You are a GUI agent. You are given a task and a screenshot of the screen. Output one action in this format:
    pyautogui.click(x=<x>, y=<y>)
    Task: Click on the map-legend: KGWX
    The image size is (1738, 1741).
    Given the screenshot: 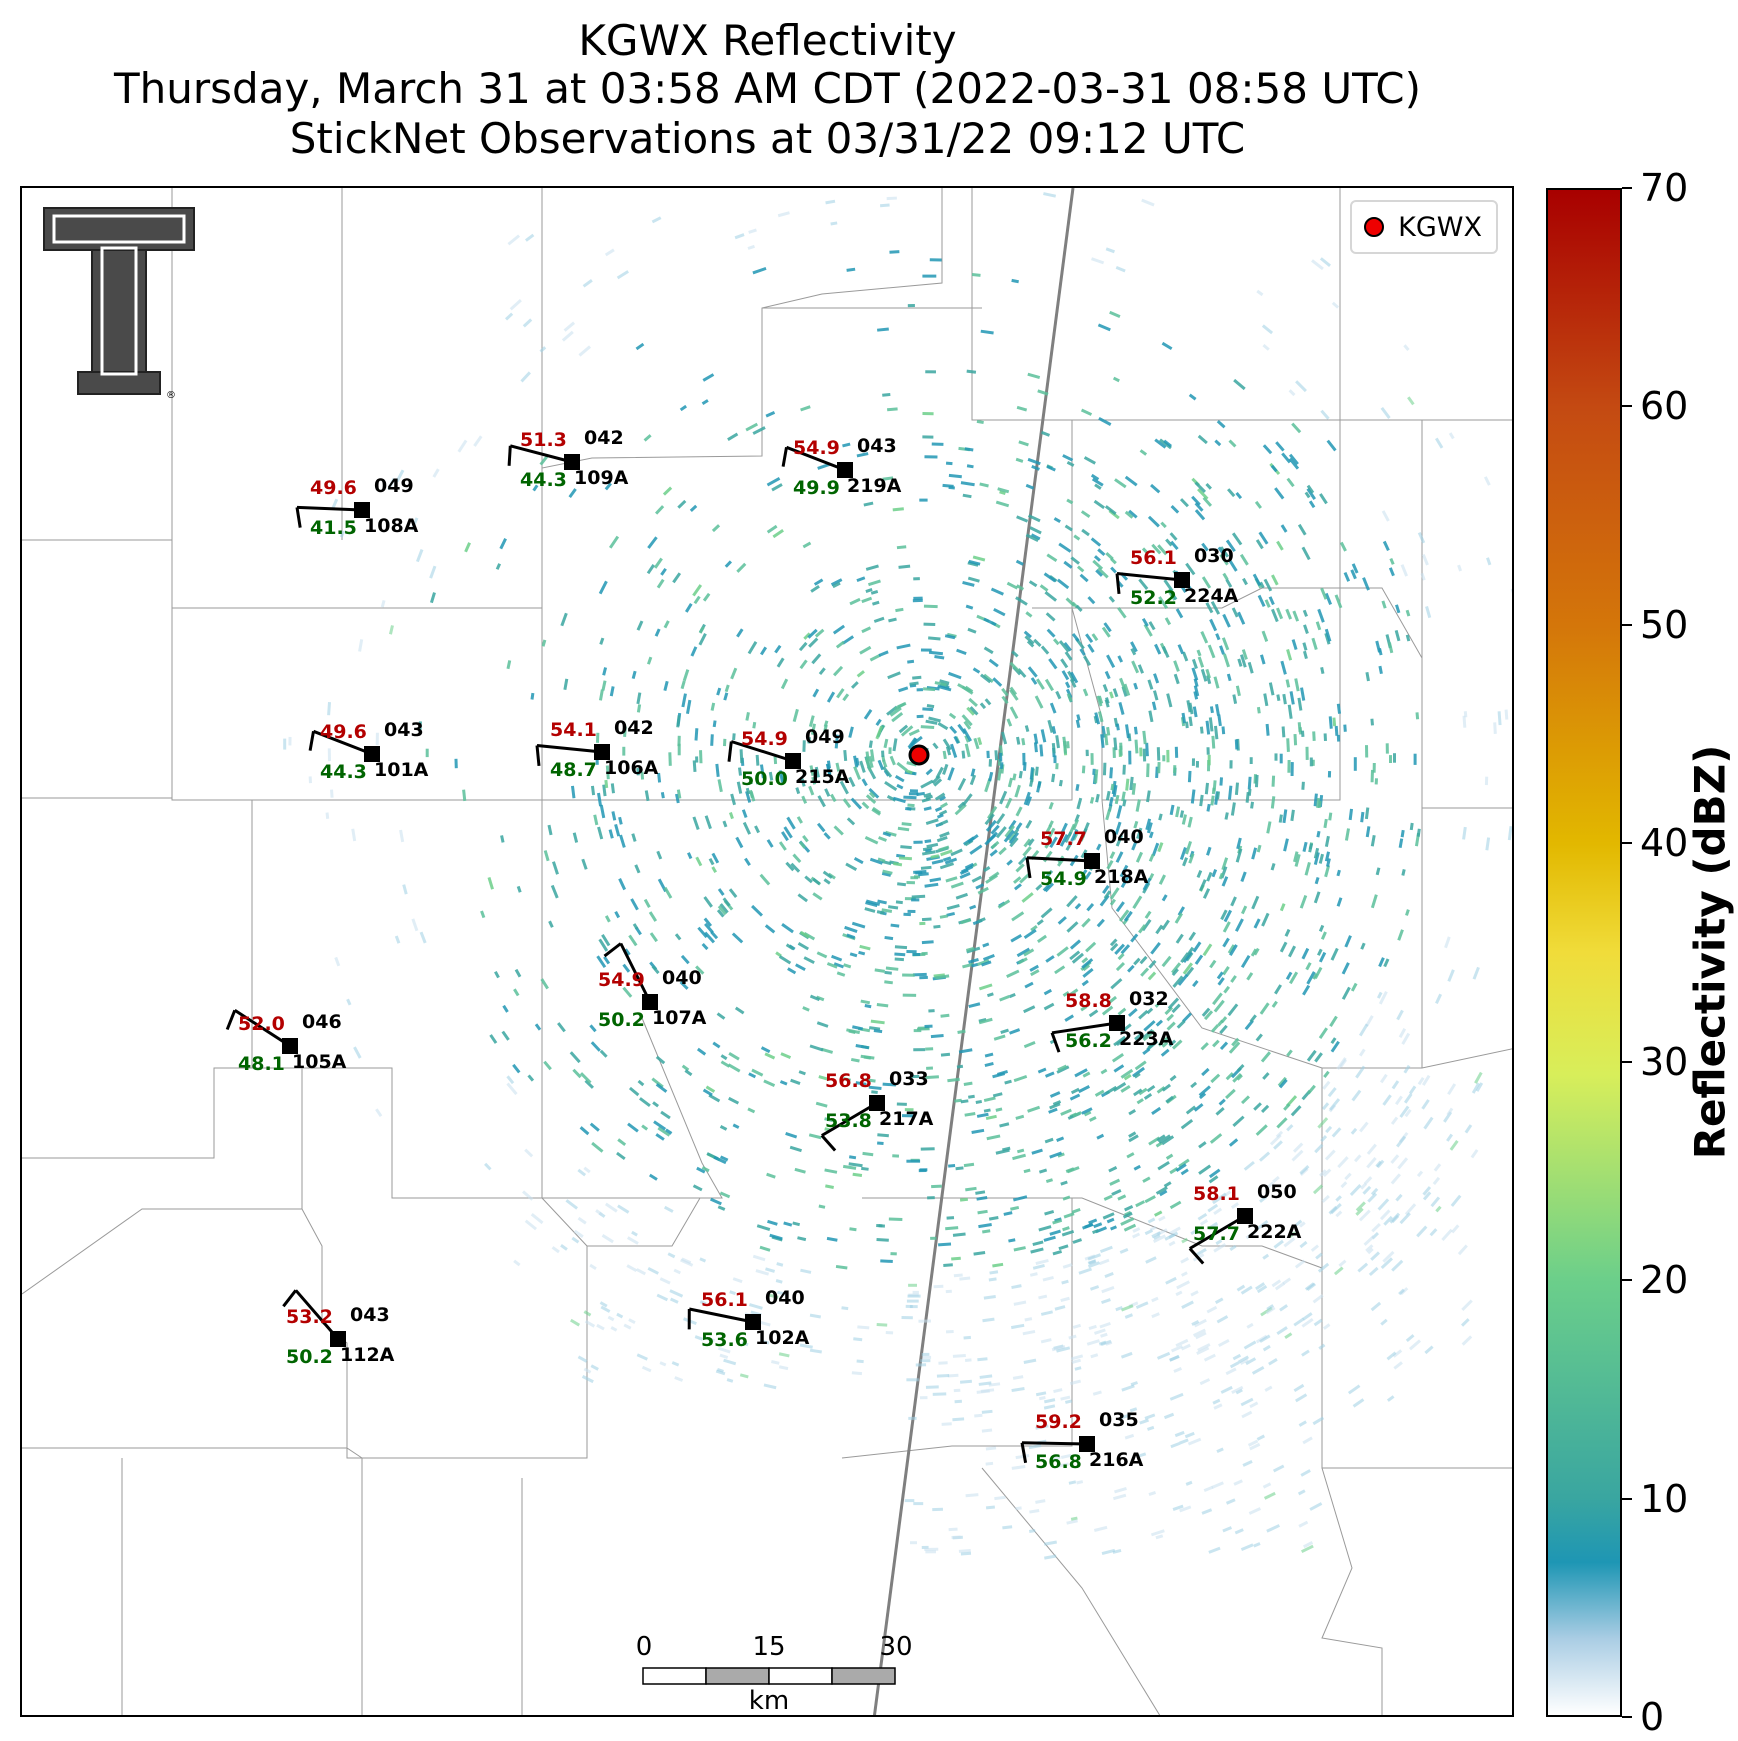 What is the action you would take?
    pyautogui.click(x=1424, y=227)
    